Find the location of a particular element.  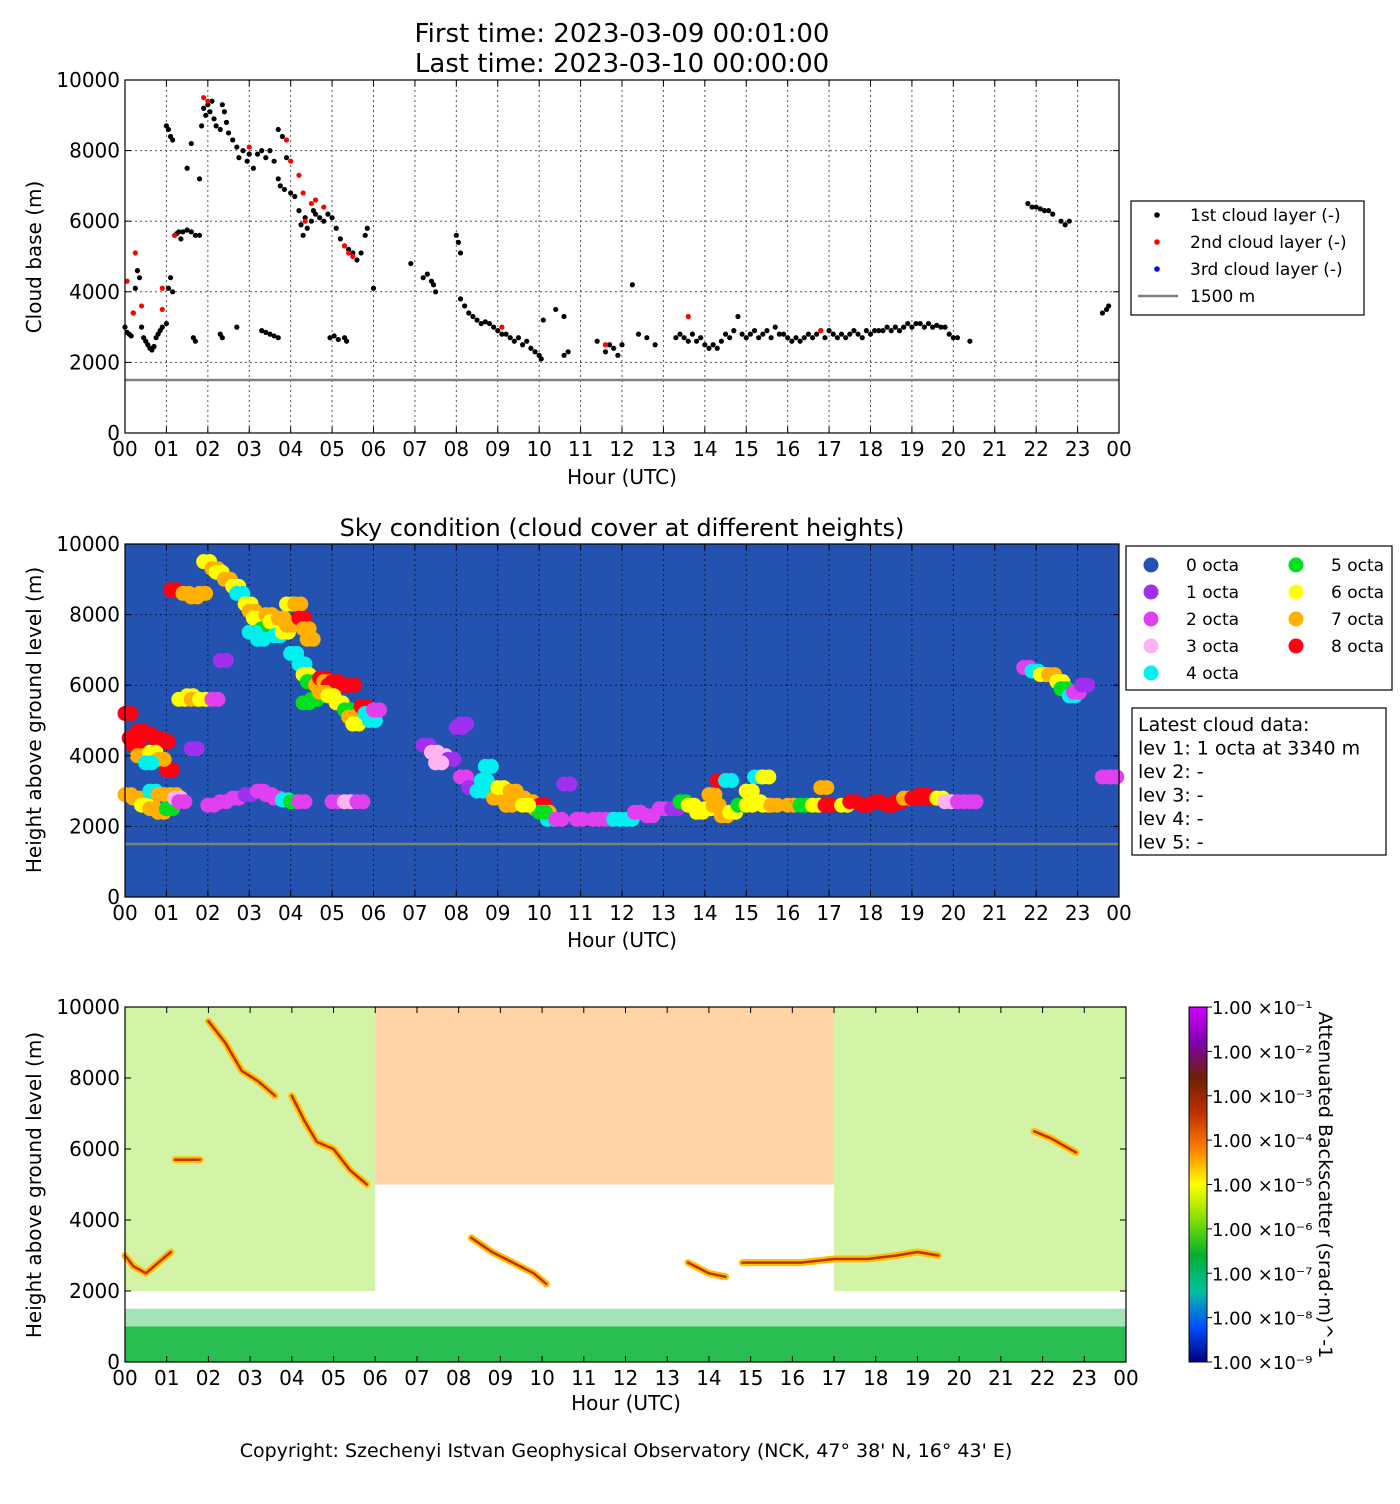

backscatter-xlabel: Hour (UTC) is located at coordinates (626, 1403).